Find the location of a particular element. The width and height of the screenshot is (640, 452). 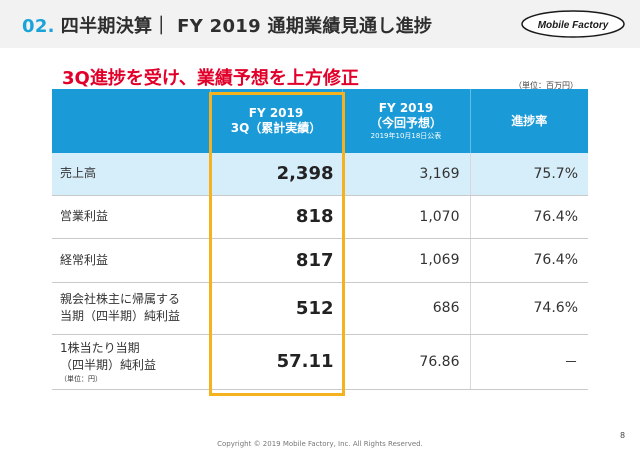

row-label: 経常利益 is located at coordinates (131, 260).